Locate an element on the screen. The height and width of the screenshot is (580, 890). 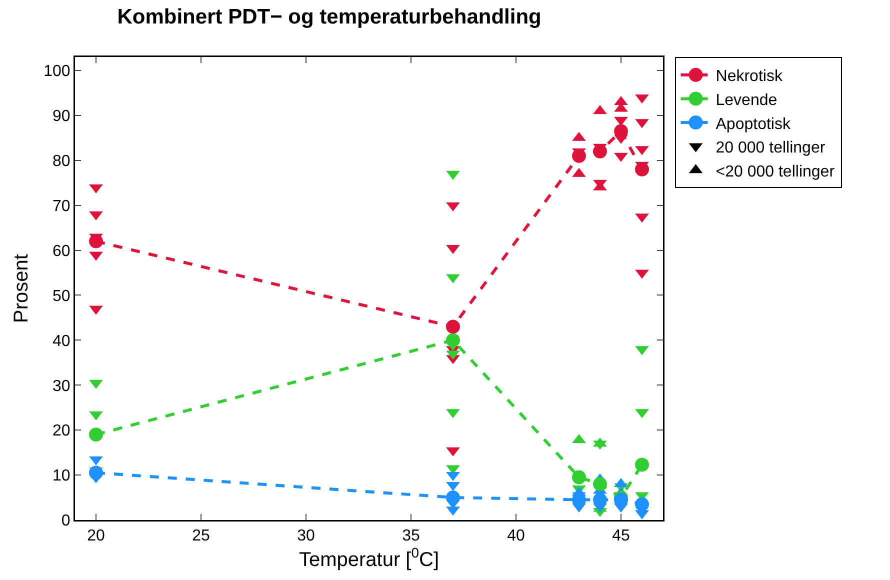
legend-label: Apoptotisk is located at coordinates (754, 124).